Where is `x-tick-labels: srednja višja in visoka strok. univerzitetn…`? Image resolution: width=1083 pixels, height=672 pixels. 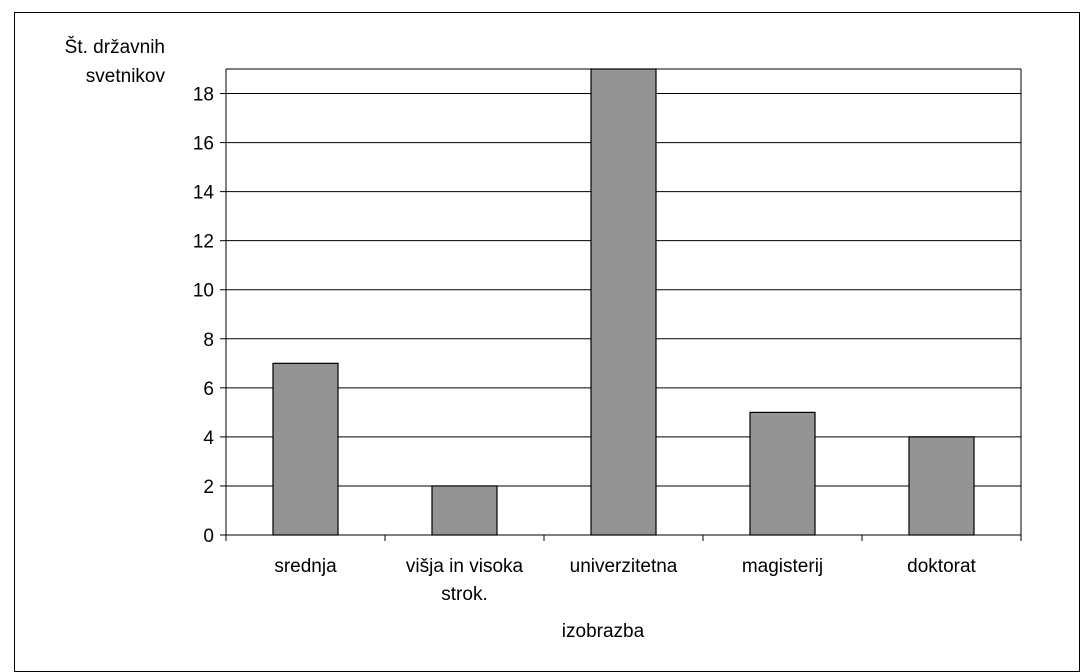 x-tick-labels: srednja višja in visoka strok. univerzitetn… is located at coordinates (625, 580).